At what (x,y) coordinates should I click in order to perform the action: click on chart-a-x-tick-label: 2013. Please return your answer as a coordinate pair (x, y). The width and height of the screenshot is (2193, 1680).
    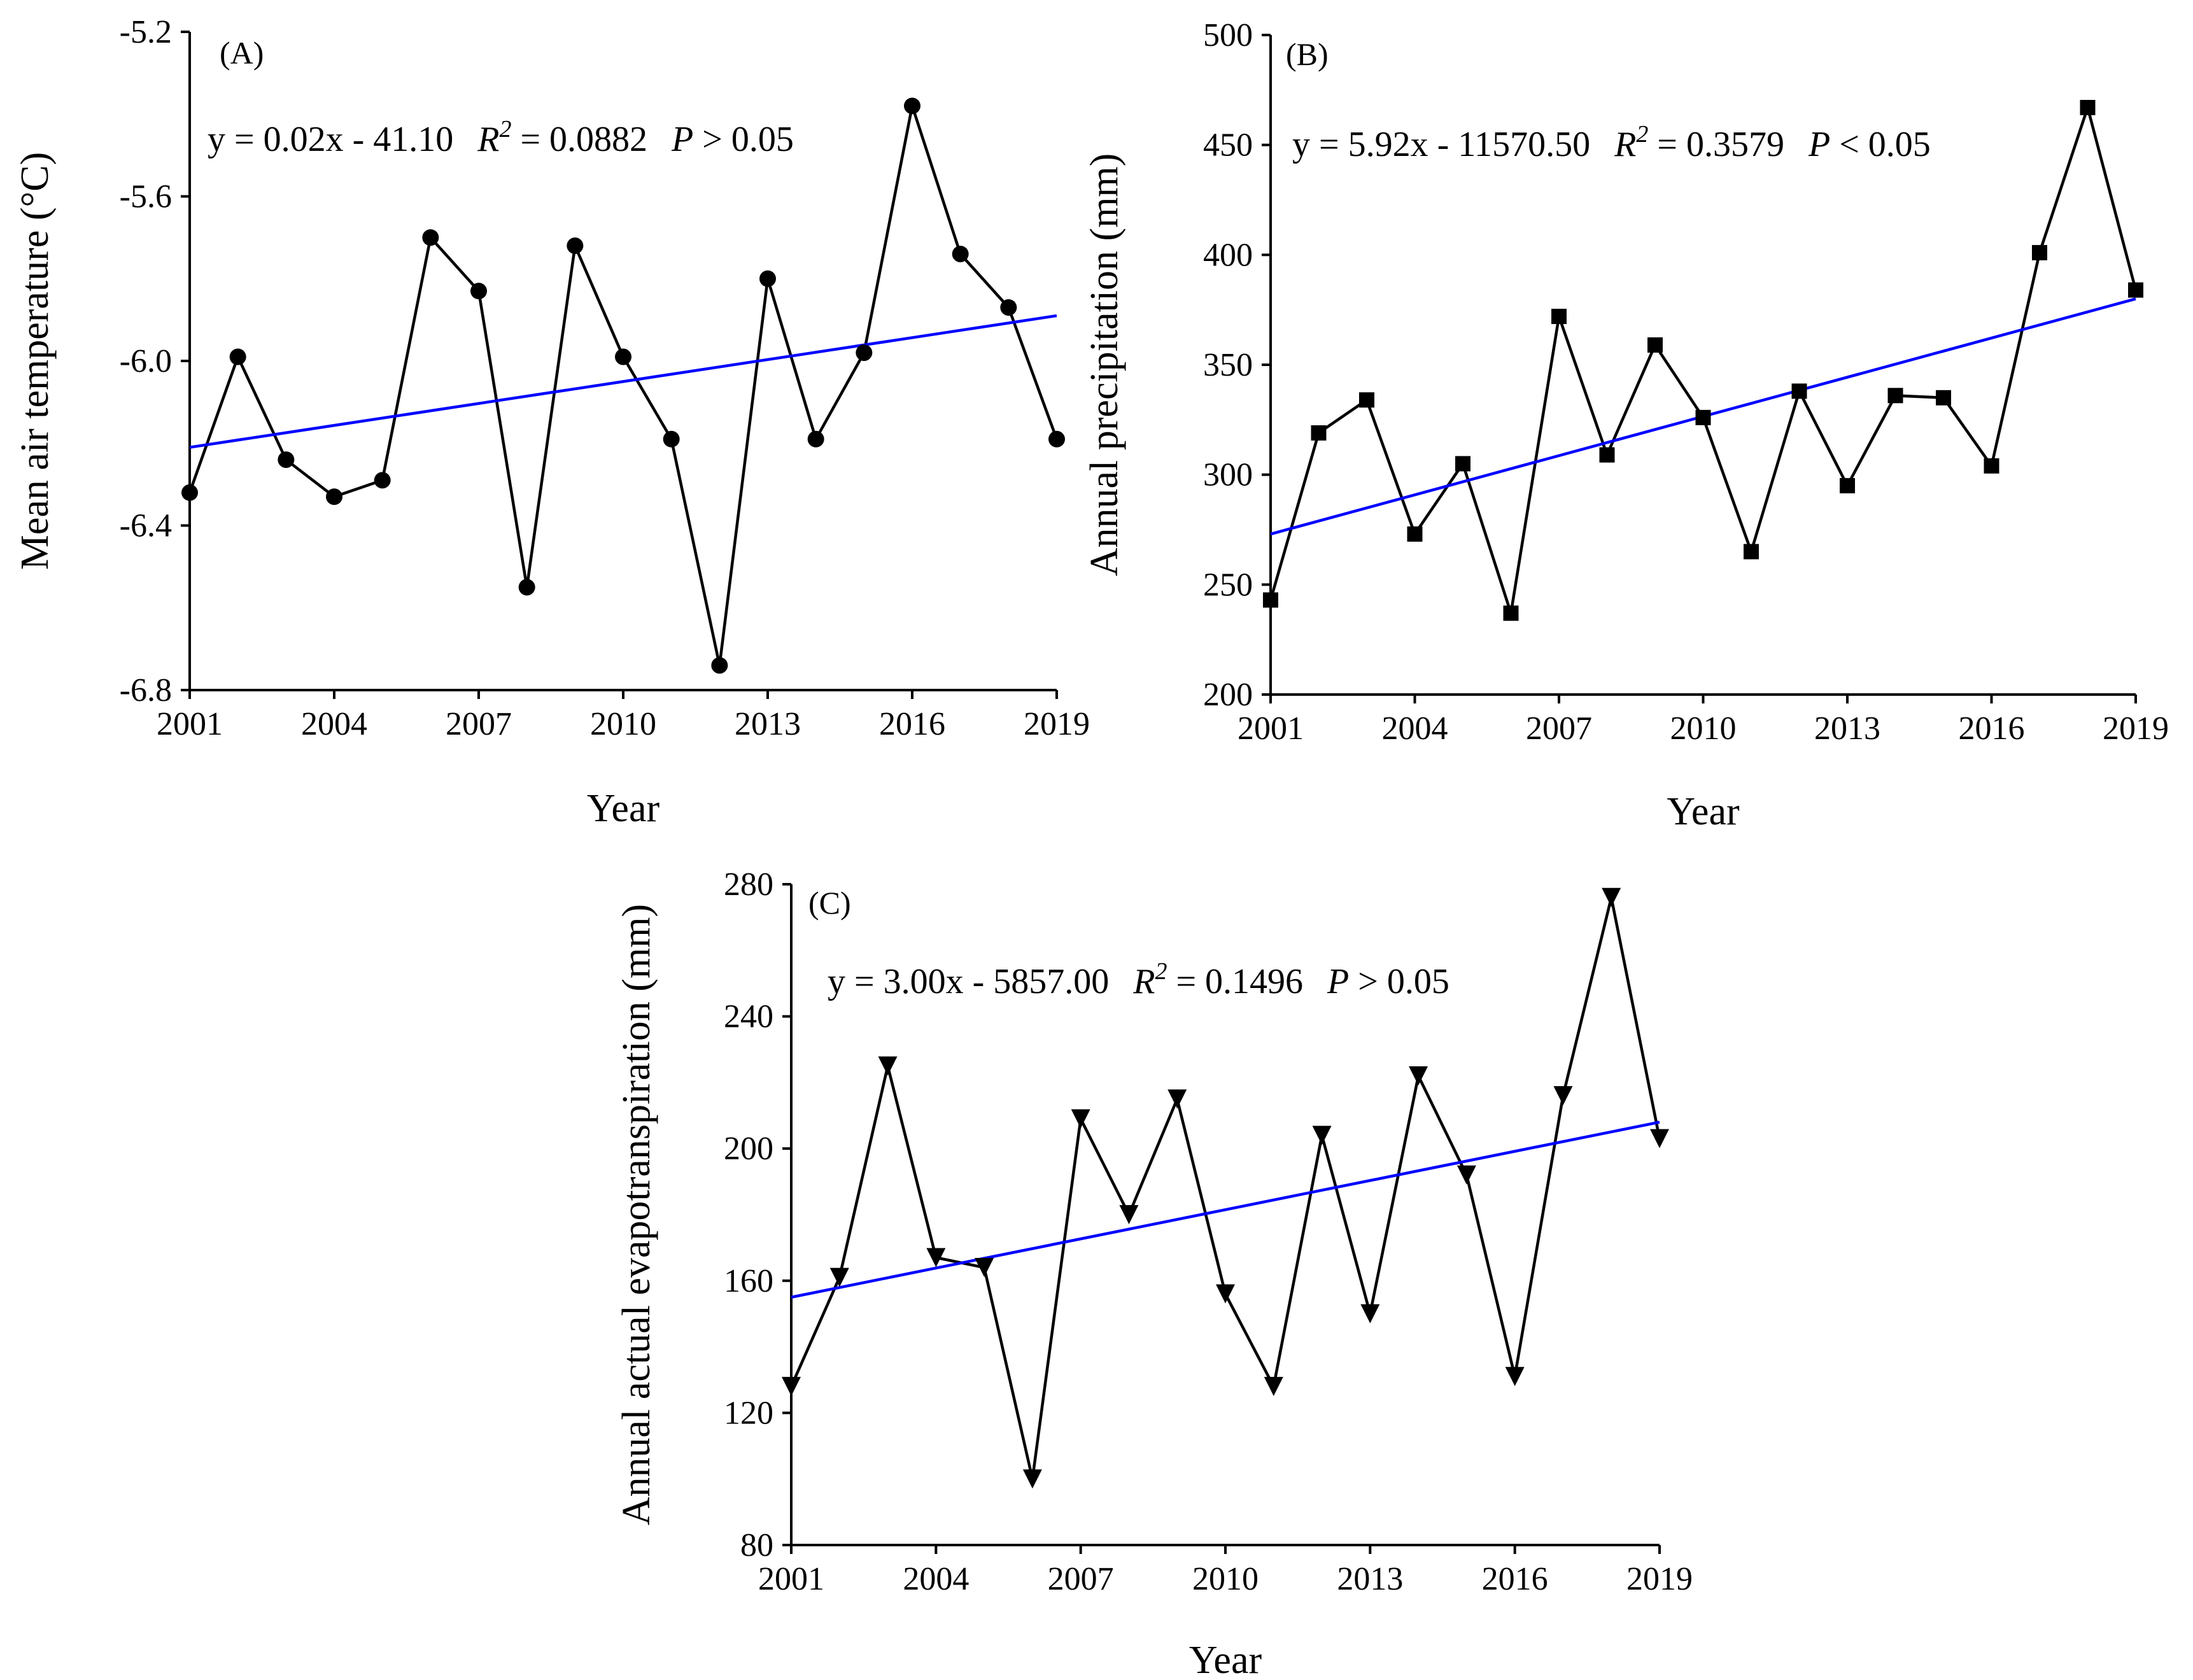
    Looking at the image, I should click on (768, 724).